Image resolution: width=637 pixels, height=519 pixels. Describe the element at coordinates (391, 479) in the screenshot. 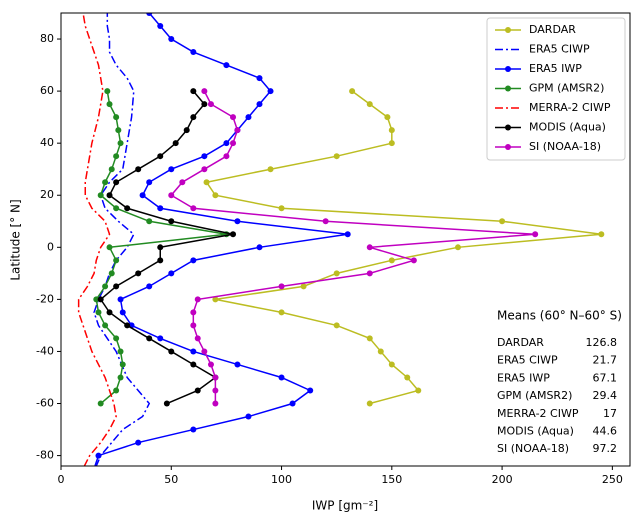

I see `x-tick-label: 150` at that location.